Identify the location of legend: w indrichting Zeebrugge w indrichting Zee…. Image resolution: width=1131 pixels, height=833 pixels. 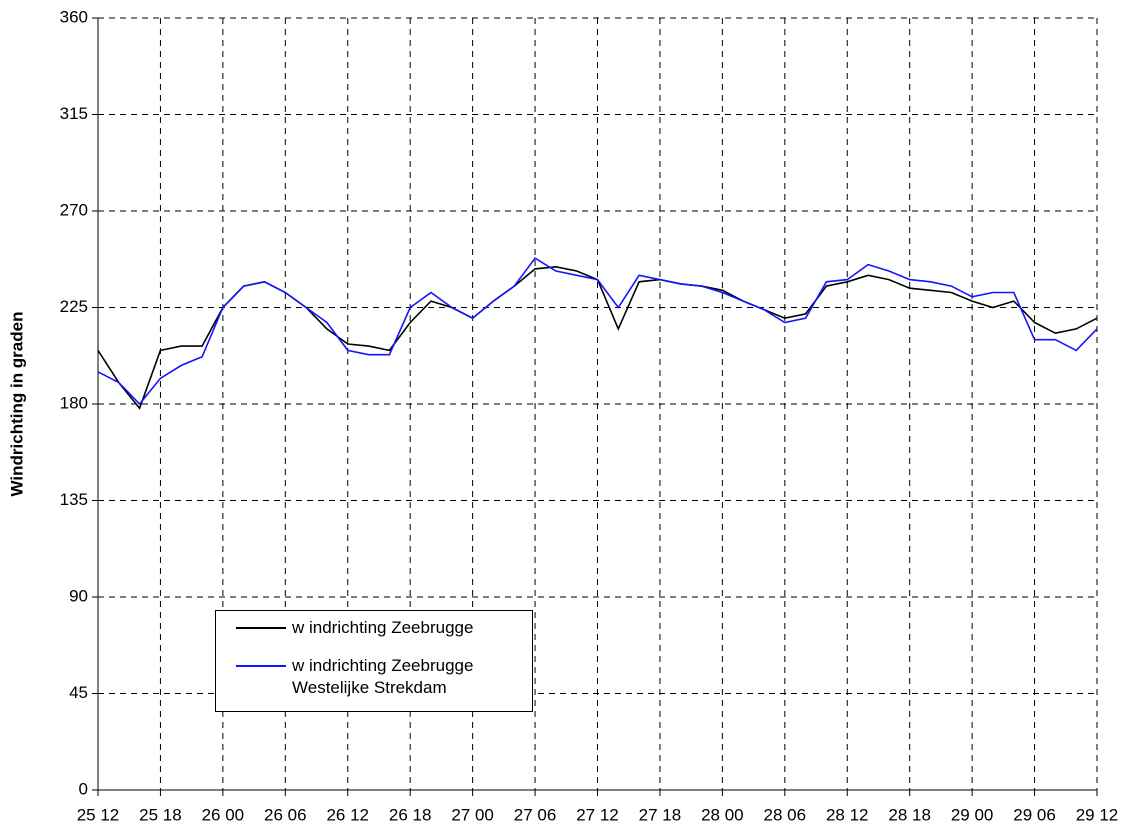
(374, 661).